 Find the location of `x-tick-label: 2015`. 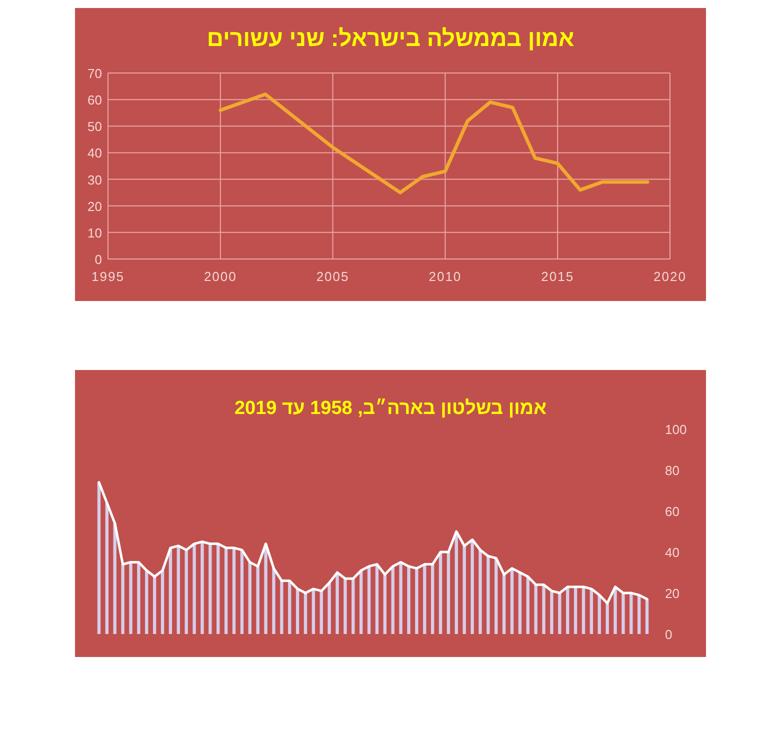

x-tick-label: 2015 is located at coordinates (557, 276).